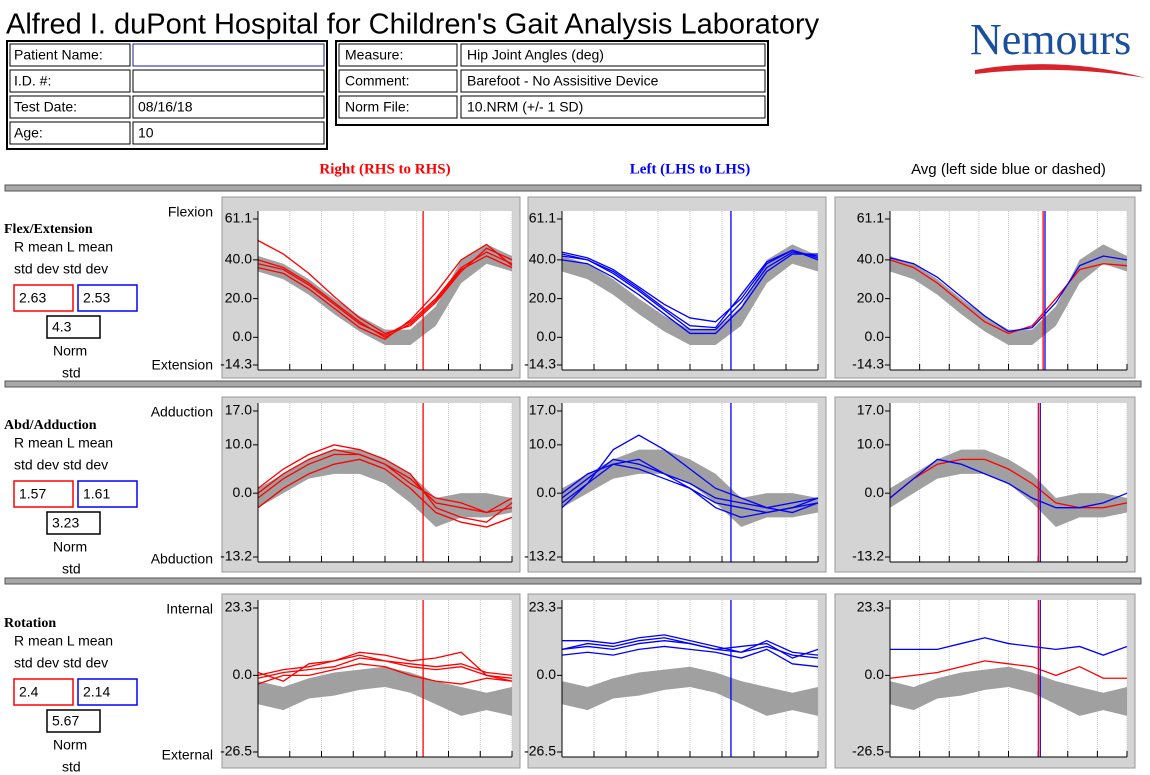  What do you see at coordinates (238, 218) in the screenshot?
I see `y-tick-label: 61.1` at bounding box center [238, 218].